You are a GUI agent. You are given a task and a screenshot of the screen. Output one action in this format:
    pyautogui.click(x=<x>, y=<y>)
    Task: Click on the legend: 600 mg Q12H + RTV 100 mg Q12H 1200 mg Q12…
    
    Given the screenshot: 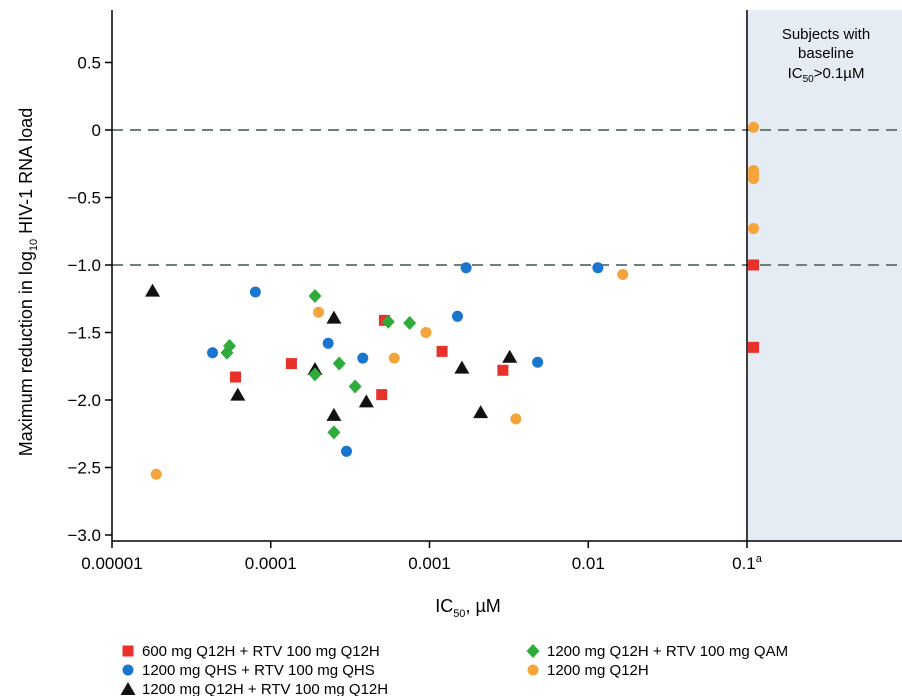 What is the action you would take?
    pyautogui.click(x=454, y=669)
    